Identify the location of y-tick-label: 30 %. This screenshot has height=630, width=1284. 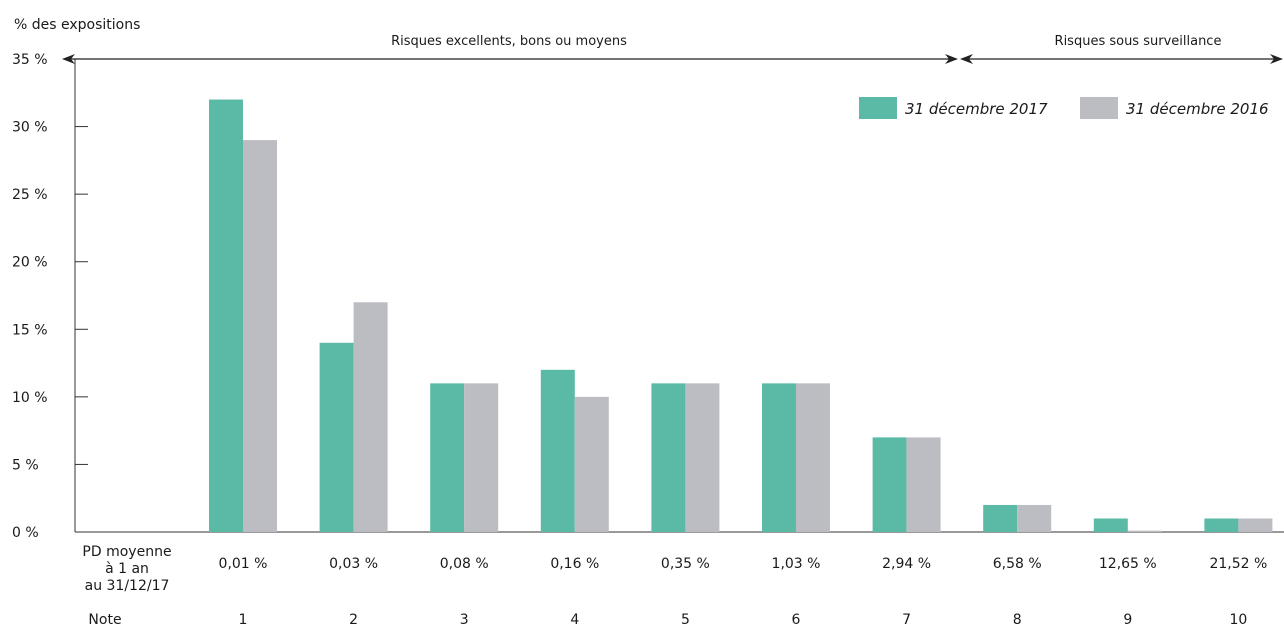
(30, 128).